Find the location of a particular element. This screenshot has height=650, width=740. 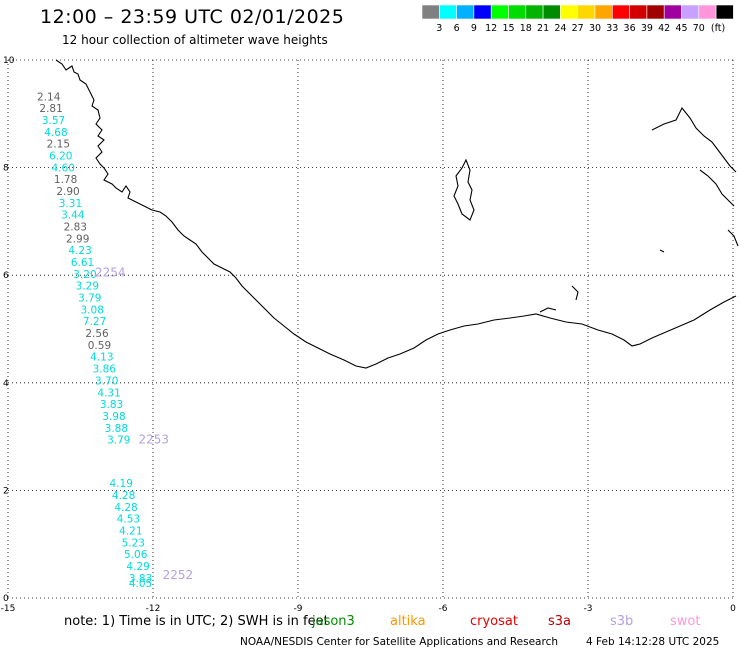

coastline-east is located at coordinates (695, 179).